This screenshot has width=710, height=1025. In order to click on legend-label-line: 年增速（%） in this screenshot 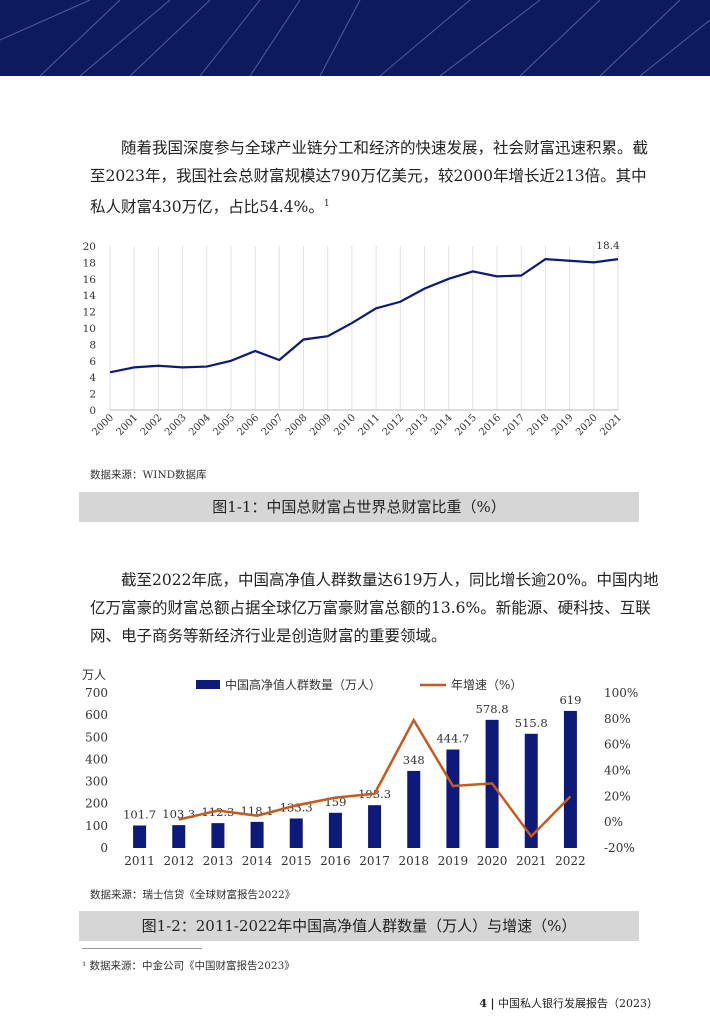, I will do `click(486, 685)`.